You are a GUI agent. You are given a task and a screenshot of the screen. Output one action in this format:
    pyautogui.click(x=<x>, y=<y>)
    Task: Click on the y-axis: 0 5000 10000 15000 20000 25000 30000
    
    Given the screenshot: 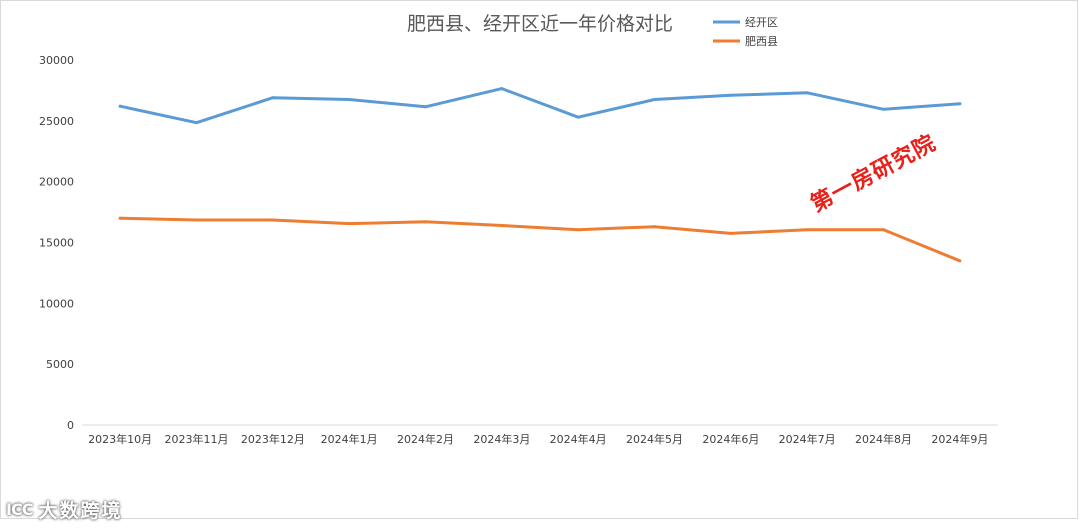 What is the action you would take?
    pyautogui.click(x=56, y=243)
    